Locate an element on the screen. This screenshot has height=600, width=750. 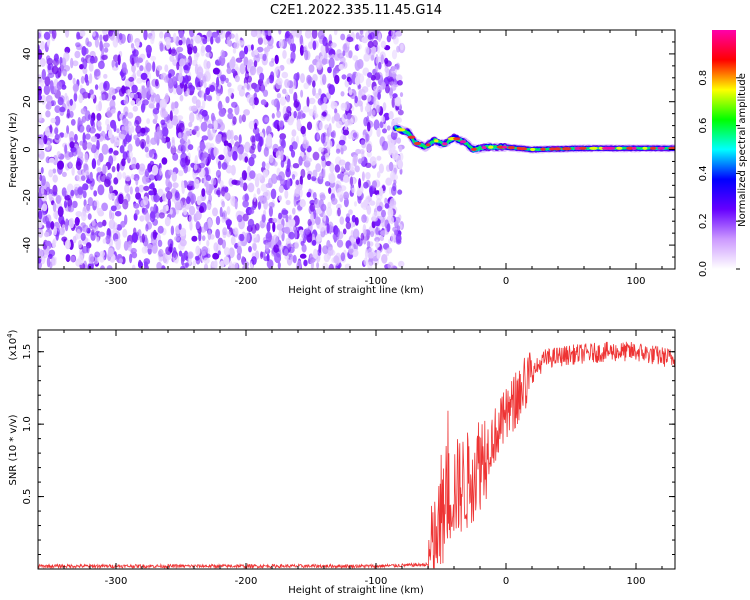
y-tick-label: 20 is located at coordinates (27, 101).